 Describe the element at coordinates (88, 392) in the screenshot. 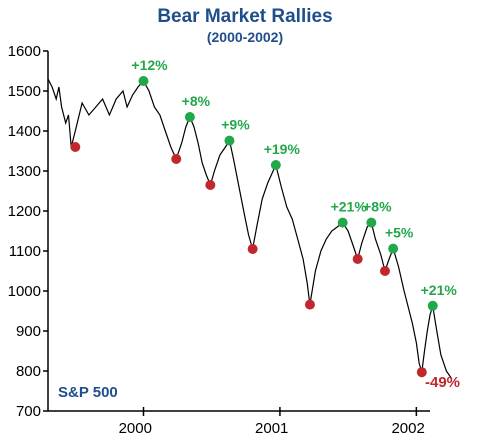

I see `series-label: S&P 500` at that location.